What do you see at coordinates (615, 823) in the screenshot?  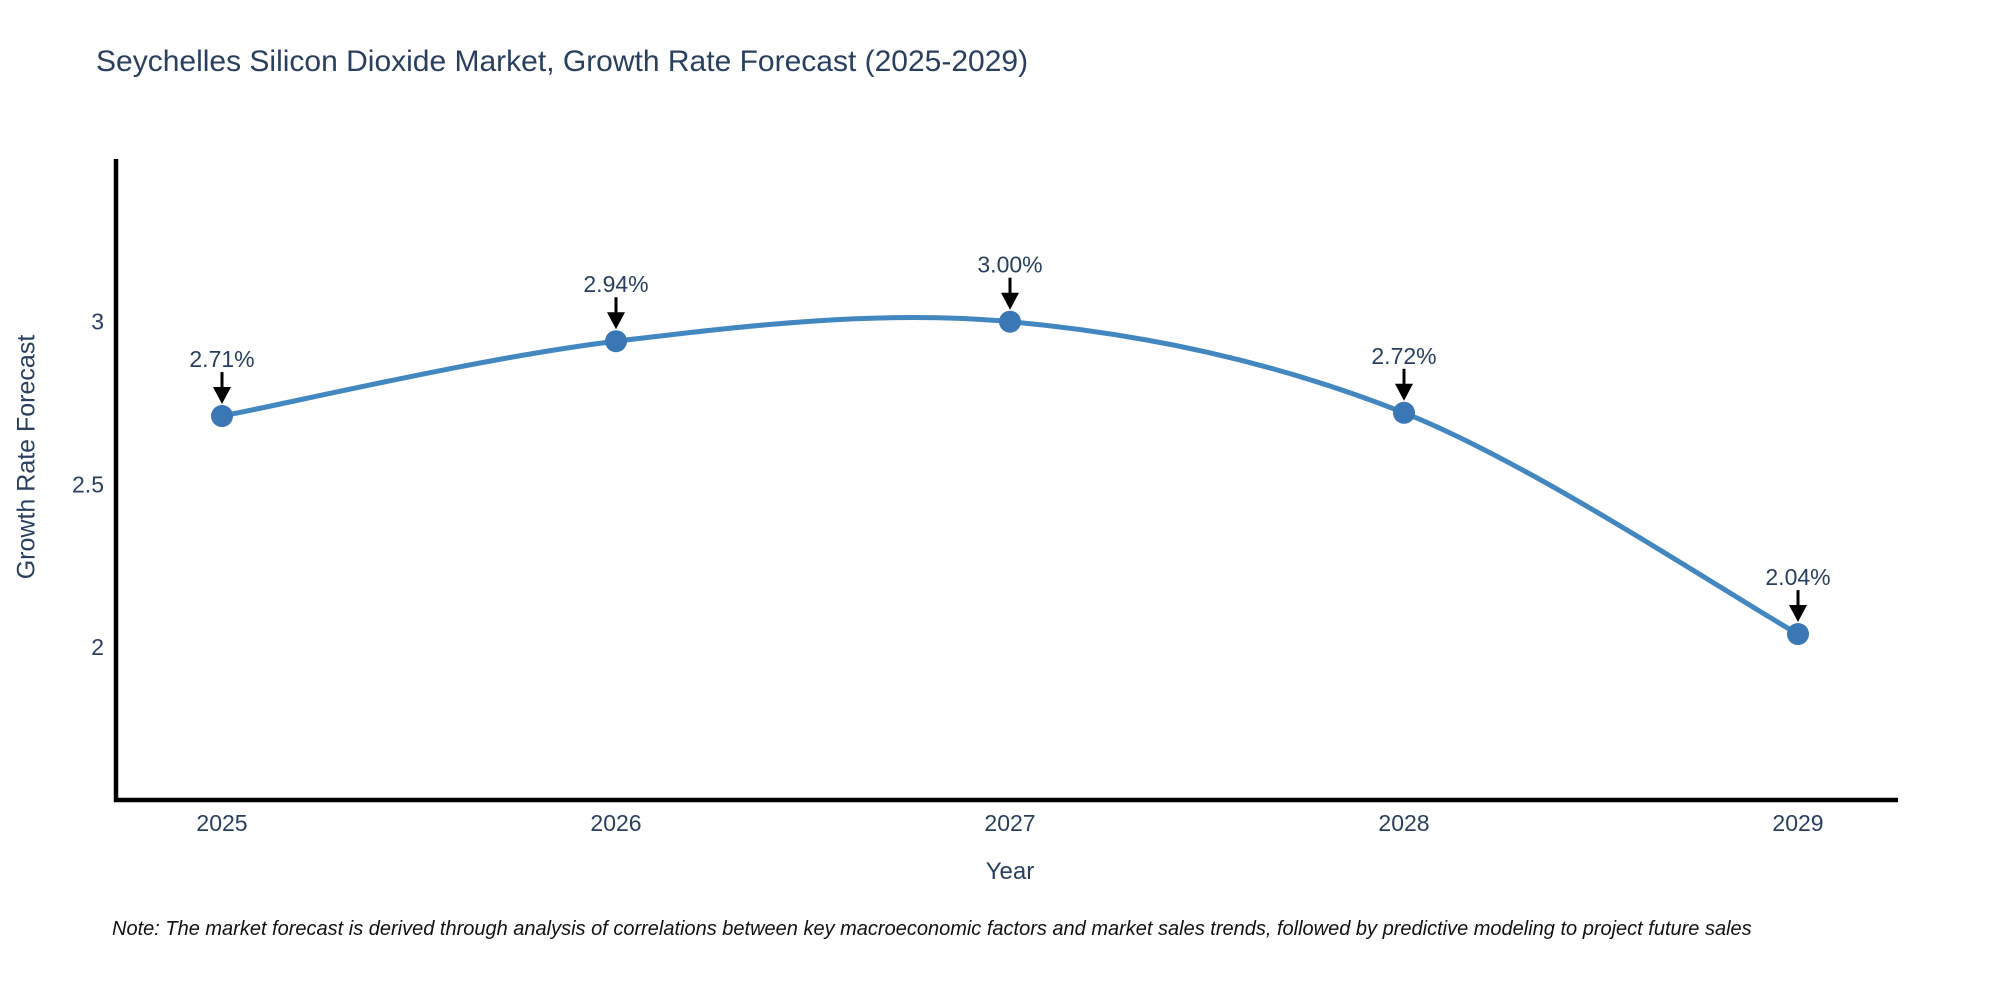 I see `x-tick-label: 2026` at bounding box center [615, 823].